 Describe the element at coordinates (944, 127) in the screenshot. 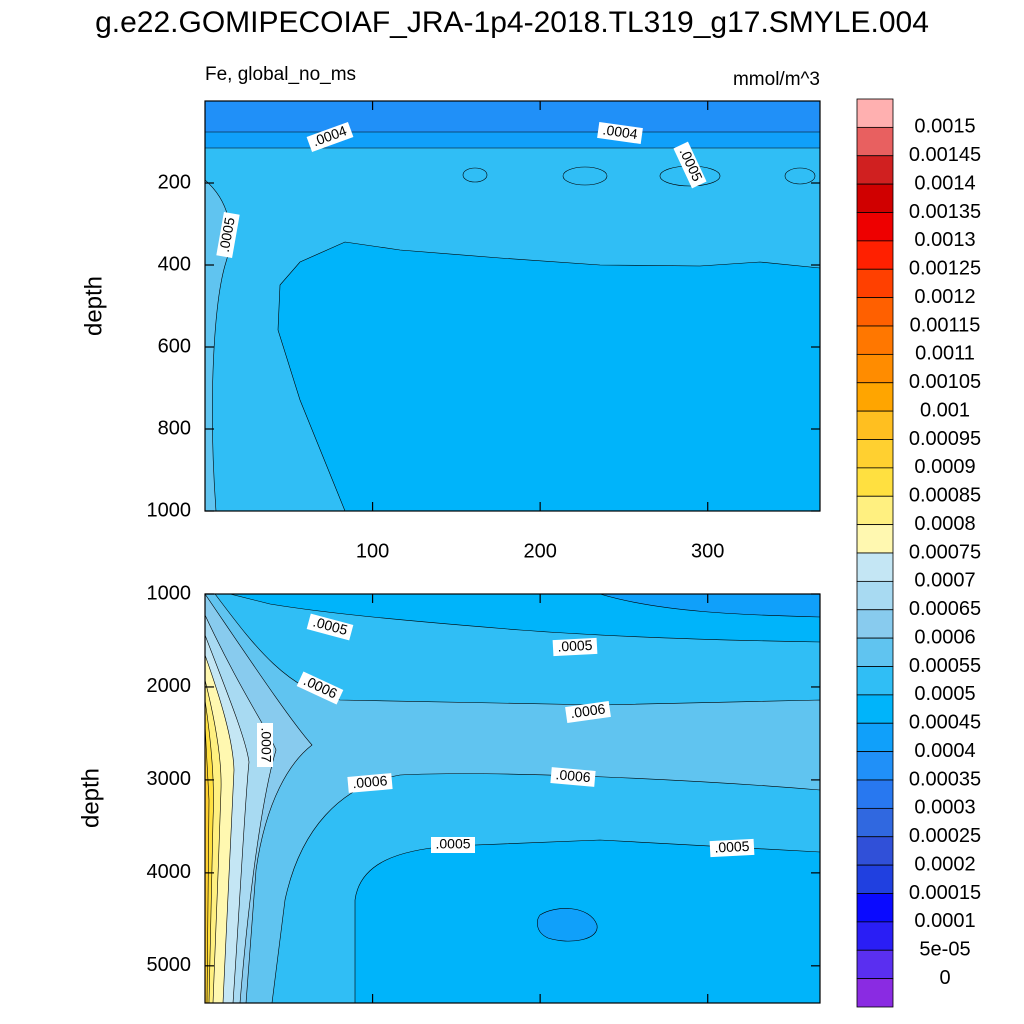

I see `colorbar-label: 0.0015` at that location.